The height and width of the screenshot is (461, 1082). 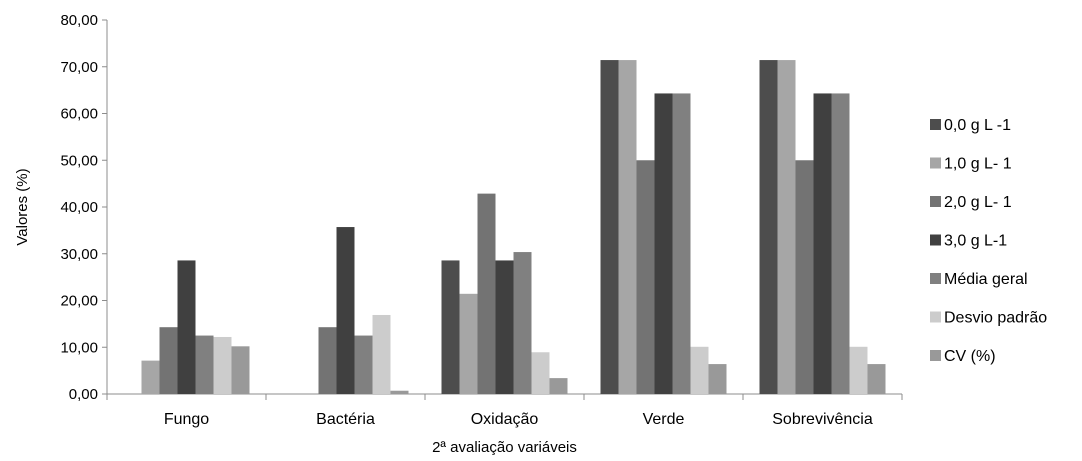 What do you see at coordinates (978, 164) in the screenshot?
I see `legend-label: 1,0 g L- 1` at bounding box center [978, 164].